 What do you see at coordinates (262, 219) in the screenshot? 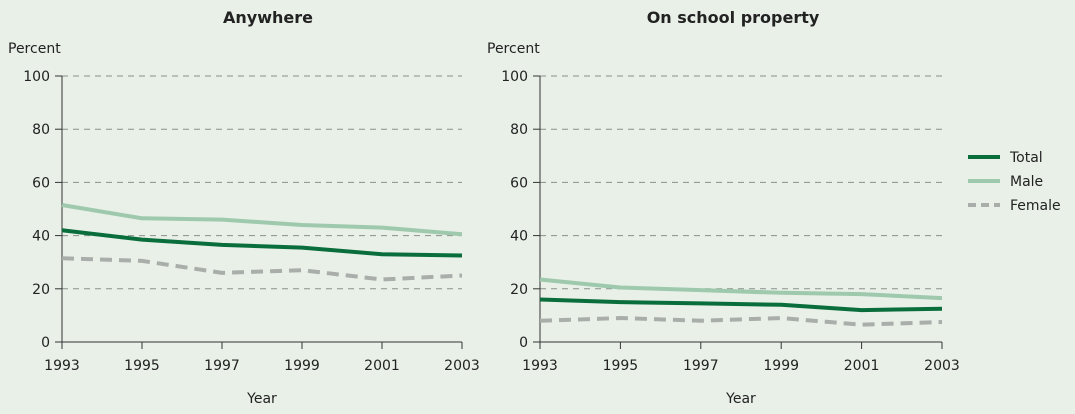
I see `series-line-male` at bounding box center [262, 219].